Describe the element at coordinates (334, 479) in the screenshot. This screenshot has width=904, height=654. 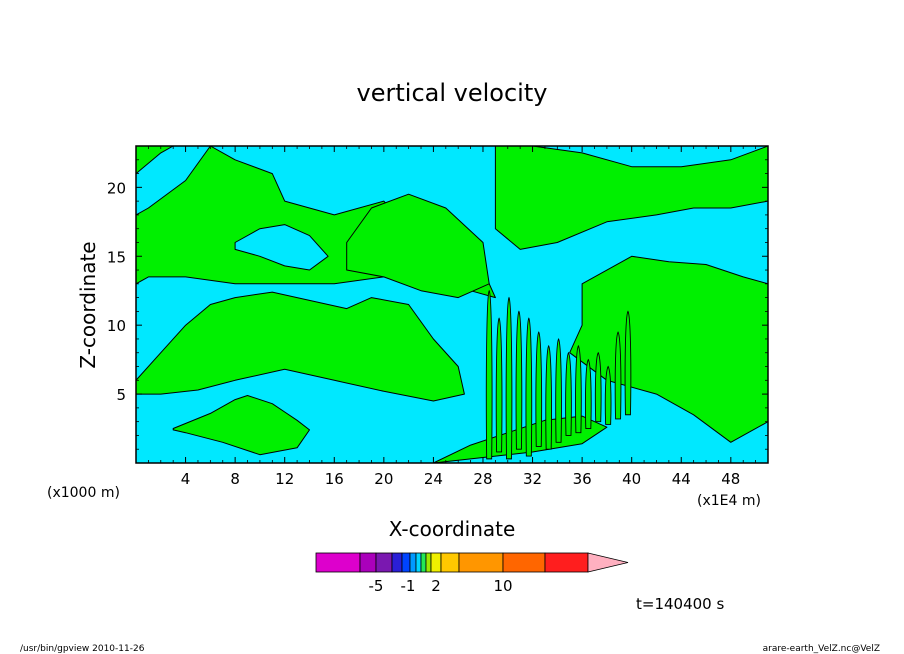
I see `x-tick-label: 16` at that location.